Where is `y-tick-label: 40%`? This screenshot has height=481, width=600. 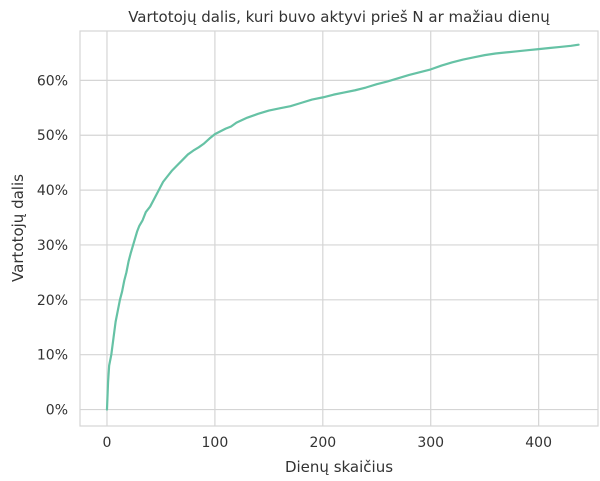
y-tick-label: 40% is located at coordinates (52, 191).